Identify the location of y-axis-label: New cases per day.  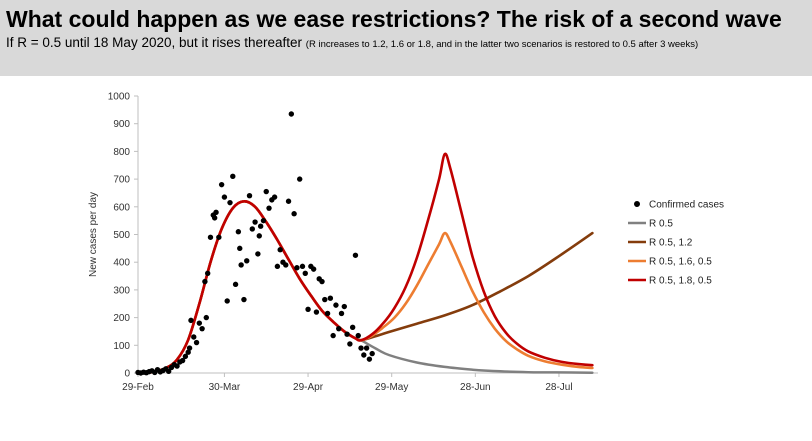
(93, 234).